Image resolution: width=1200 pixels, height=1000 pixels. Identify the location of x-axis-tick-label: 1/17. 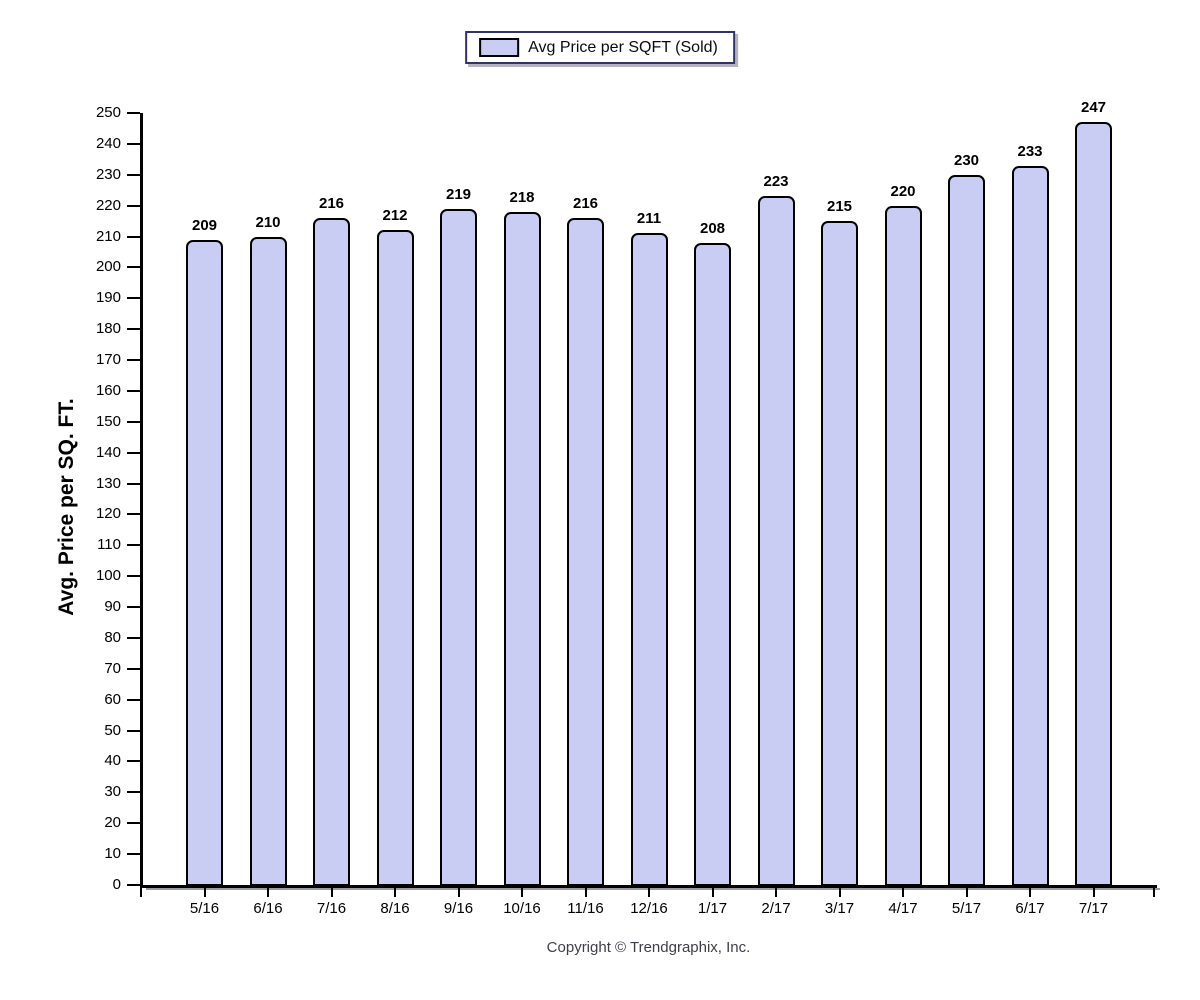
(712, 908).